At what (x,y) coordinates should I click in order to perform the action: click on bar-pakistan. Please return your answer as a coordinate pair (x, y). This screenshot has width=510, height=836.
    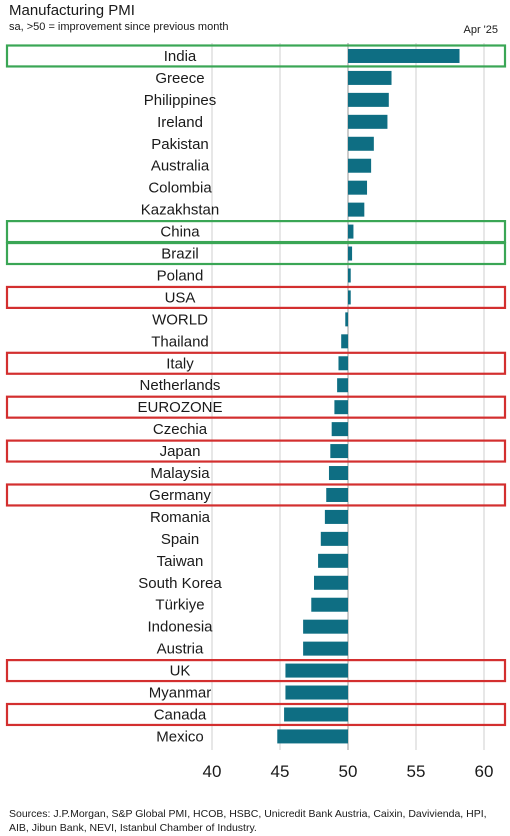
    Looking at the image, I should click on (361, 143).